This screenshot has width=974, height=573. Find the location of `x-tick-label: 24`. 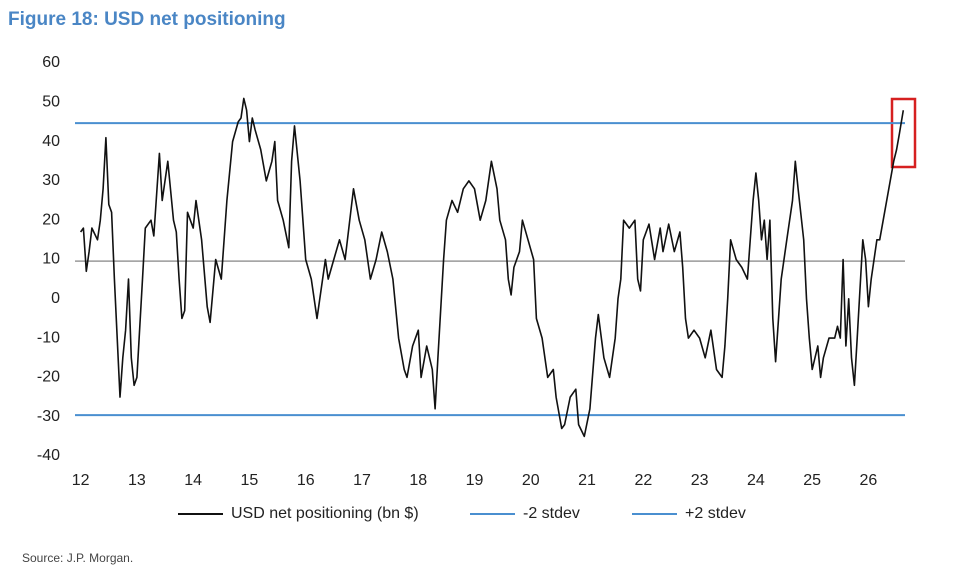

x-tick-label: 24 is located at coordinates (756, 480).